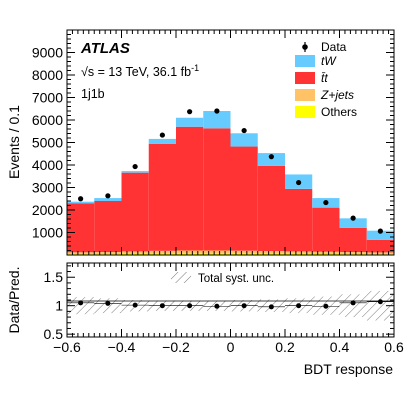 The width and height of the screenshot is (415, 404). I want to click on main-y-tick-label: 2000, so click(47, 210).